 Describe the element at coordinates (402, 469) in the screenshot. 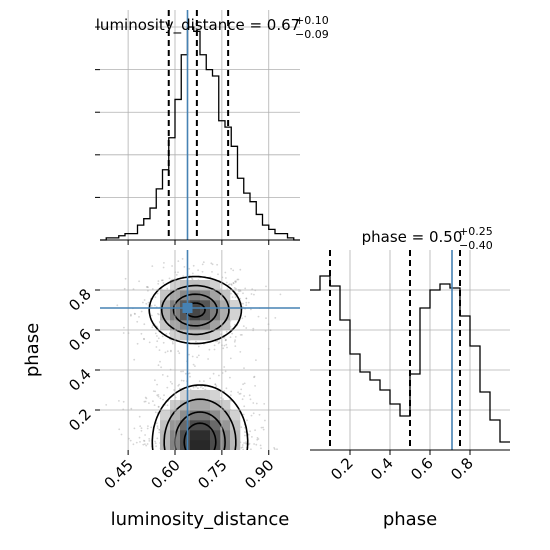

I see `phase-hist-tick-labels: 0.2 0.4 0.6 0.8` at that location.